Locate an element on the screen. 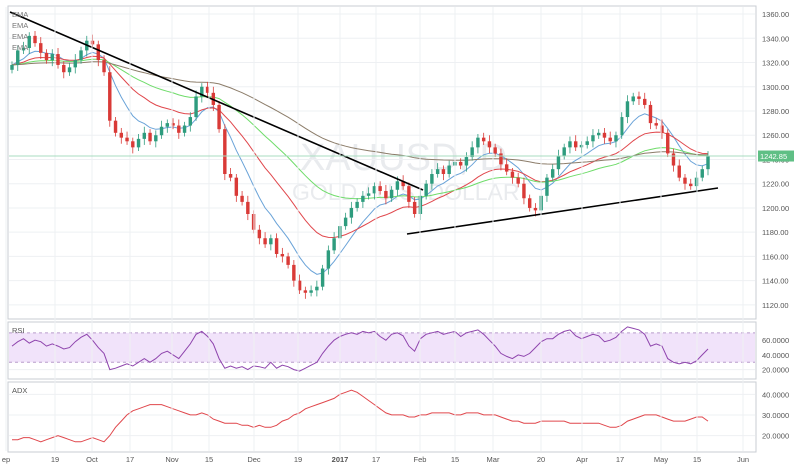  rsi-label: RSI is located at coordinates (18, 330).